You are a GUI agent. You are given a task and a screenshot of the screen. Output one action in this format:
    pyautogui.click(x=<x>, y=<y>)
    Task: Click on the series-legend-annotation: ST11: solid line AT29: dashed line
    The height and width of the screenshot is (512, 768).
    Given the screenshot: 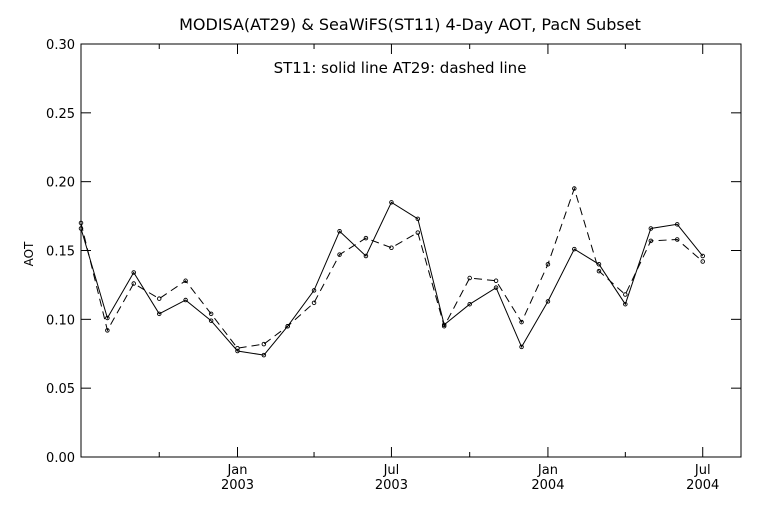 What is the action you would take?
    pyautogui.click(x=400, y=68)
    